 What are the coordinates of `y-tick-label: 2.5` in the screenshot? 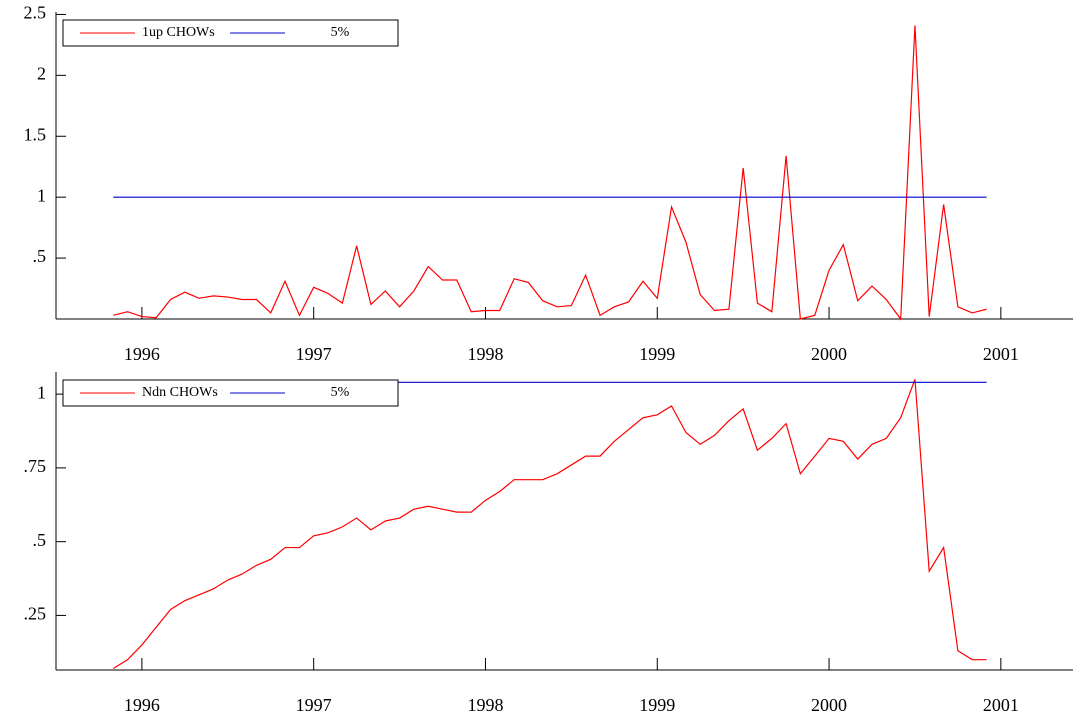 It's located at (35, 13).